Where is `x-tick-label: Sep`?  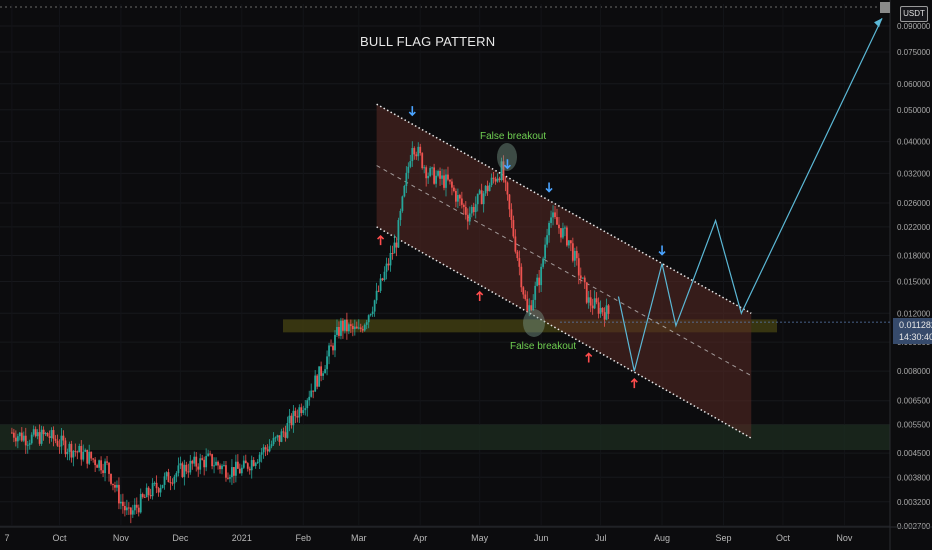
x-tick-label: Sep is located at coordinates (723, 538).